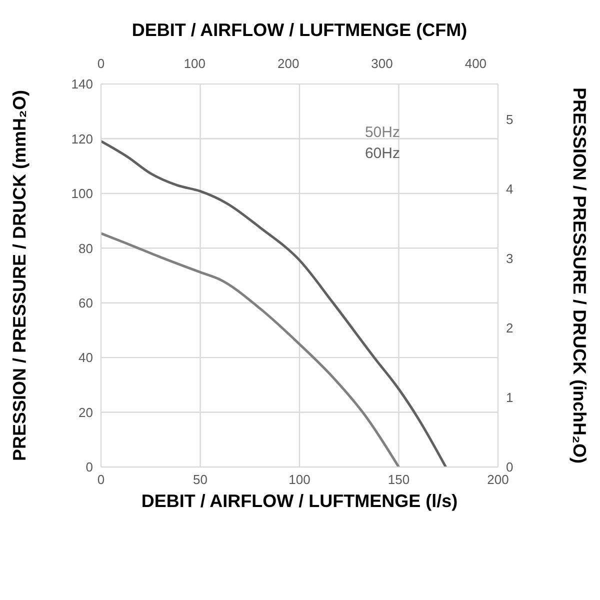 This screenshot has height=600, width=600. What do you see at coordinates (580, 275) in the screenshot?
I see `y2-axis-title: PRESSION / PRESSURE / DRUCK (inchH₂O)` at bounding box center [580, 275].